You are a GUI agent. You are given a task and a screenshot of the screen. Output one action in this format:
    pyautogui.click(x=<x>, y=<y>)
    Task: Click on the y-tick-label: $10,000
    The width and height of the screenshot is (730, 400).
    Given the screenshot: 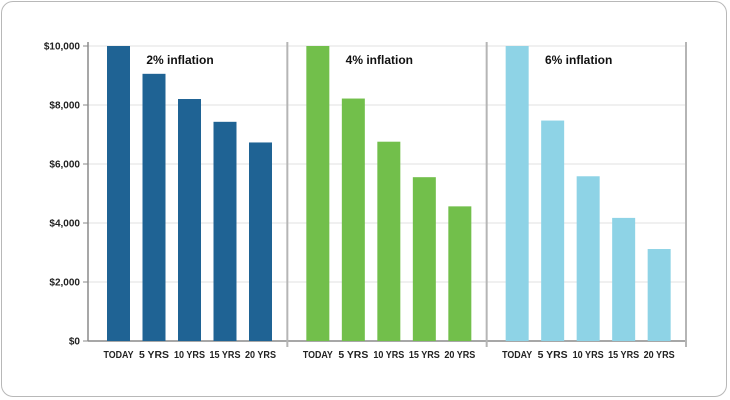 What is the action you would take?
    pyautogui.click(x=62, y=47)
    